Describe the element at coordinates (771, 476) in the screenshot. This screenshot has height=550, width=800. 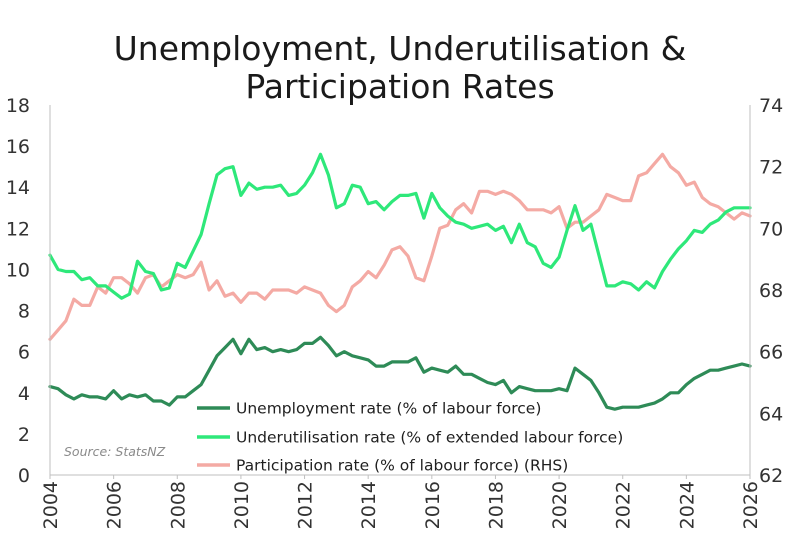
I see `y2-tick-label: 62` at that location.